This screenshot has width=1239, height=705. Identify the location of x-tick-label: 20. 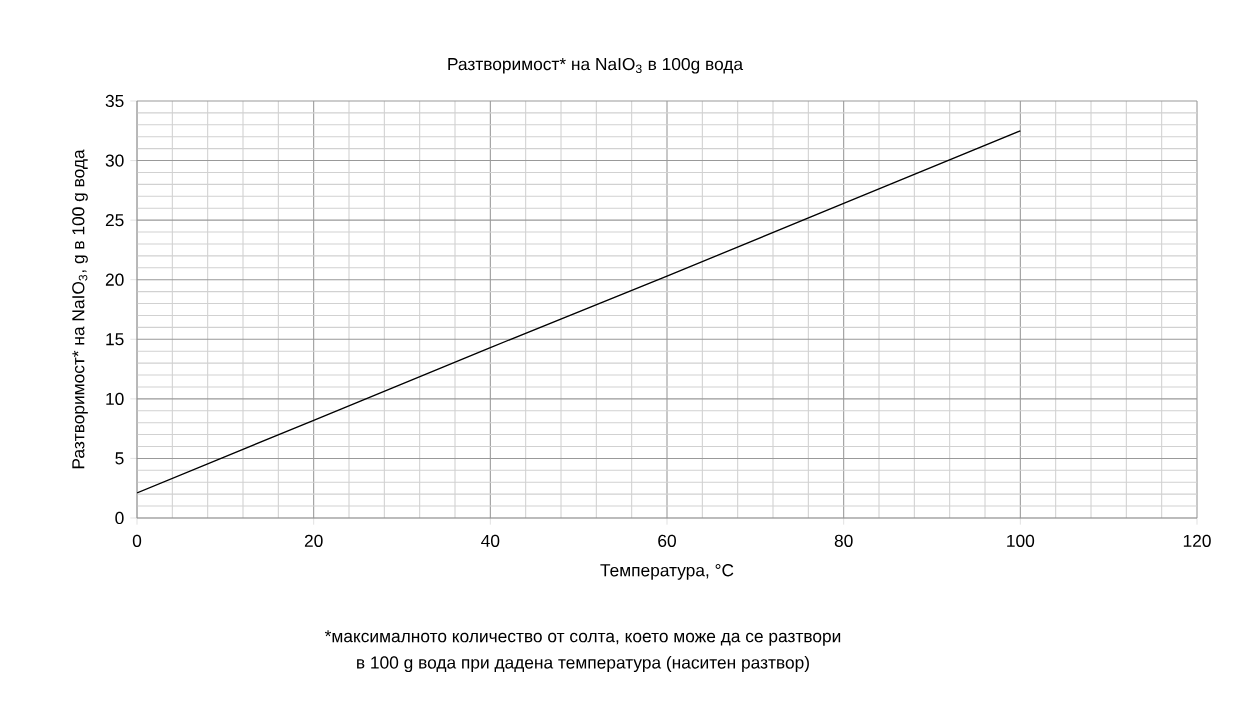
(313, 540).